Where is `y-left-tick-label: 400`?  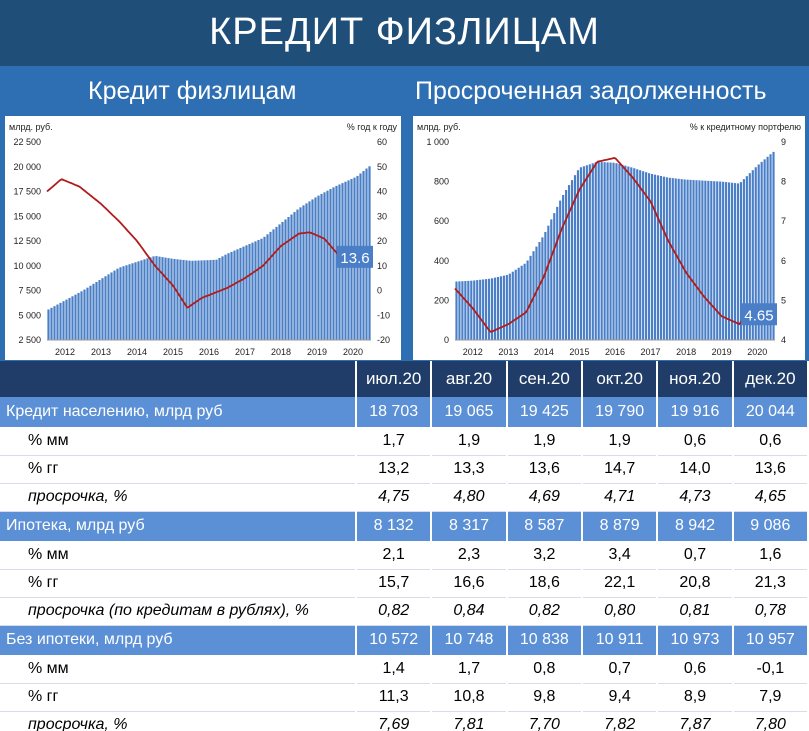
y-left-tick-label: 400 is located at coordinates (441, 261).